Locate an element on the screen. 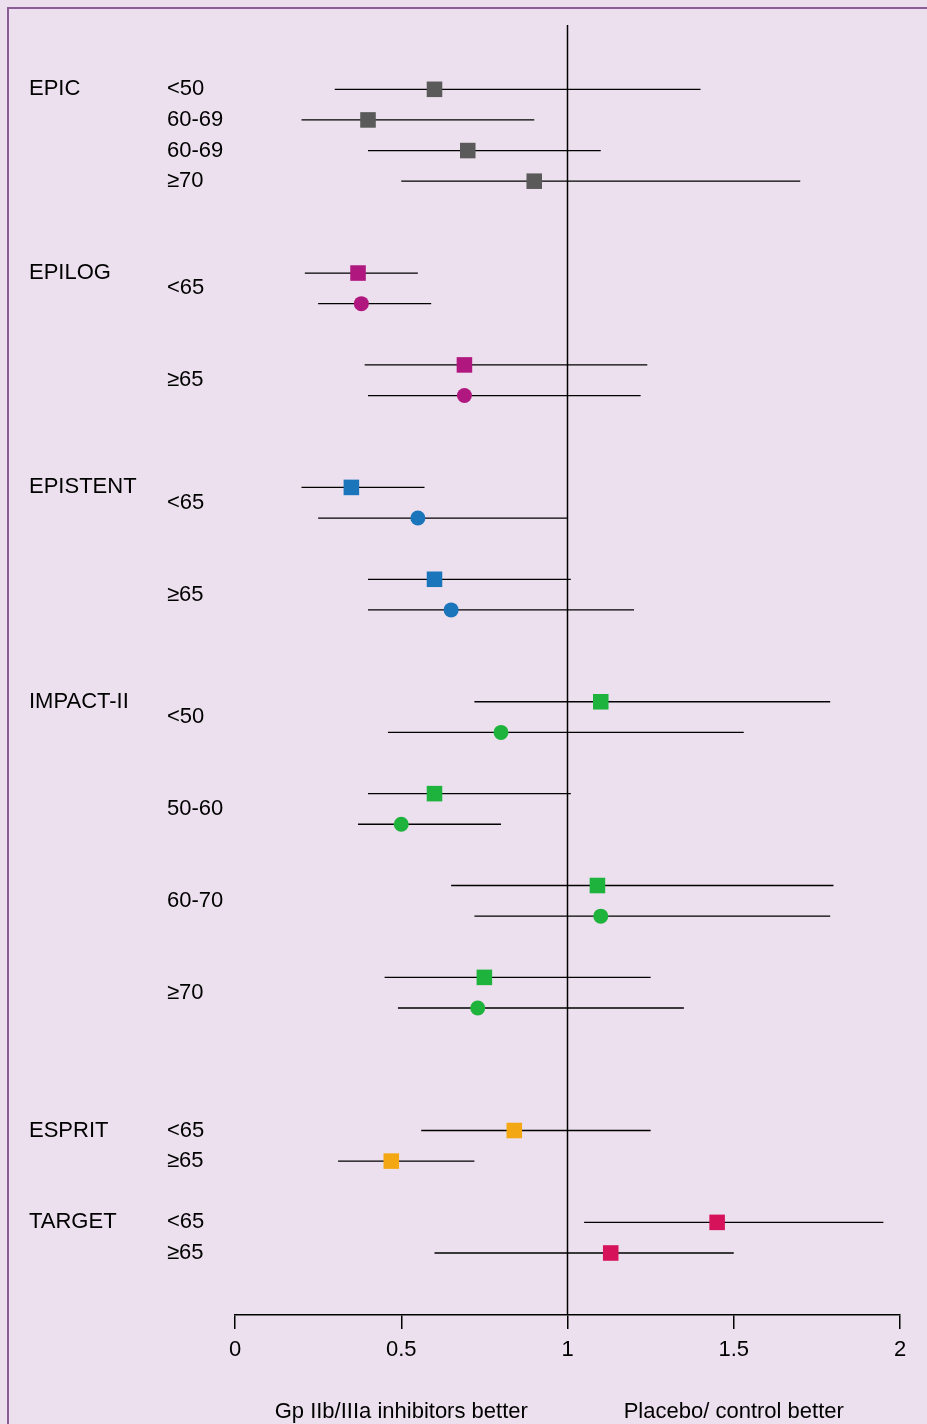  y2-tick-label: TARGET is located at coordinates (73, 1221).